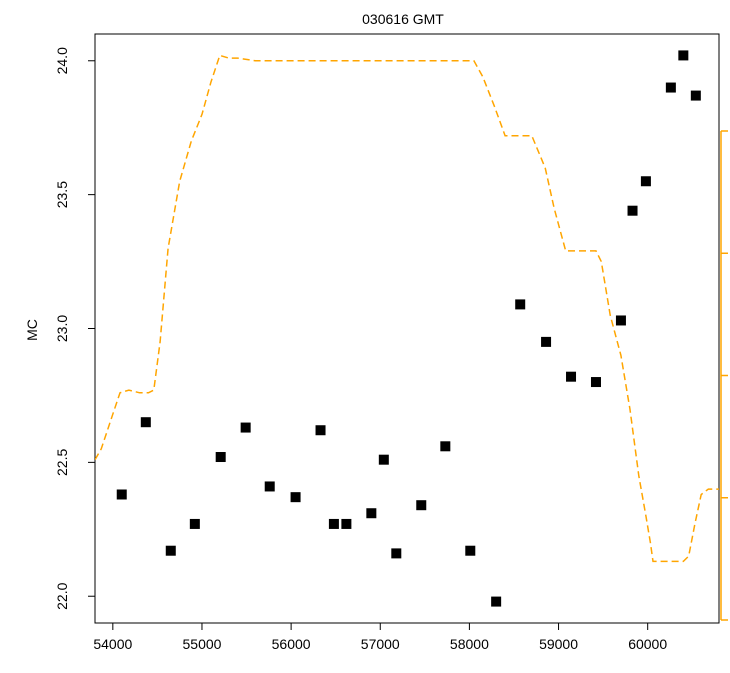 The width and height of the screenshot is (730, 673). What do you see at coordinates (558, 644) in the screenshot?
I see `x-tick-label: 59000` at bounding box center [558, 644].